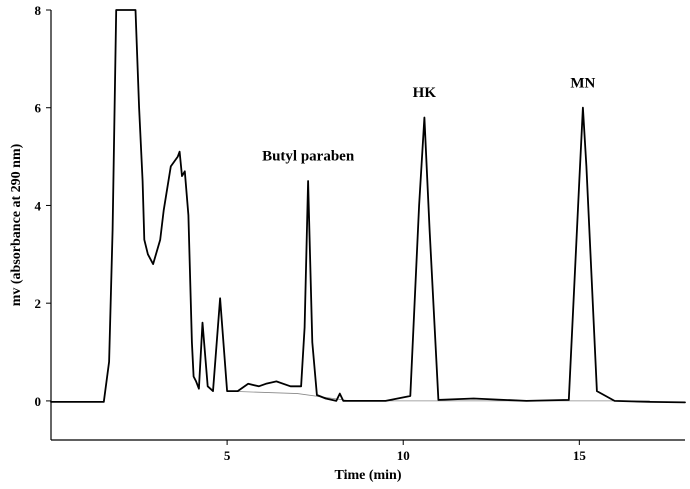 This screenshot has width=690, height=489. What do you see at coordinates (582, 83) in the screenshot?
I see `peak-label: MN` at bounding box center [582, 83].